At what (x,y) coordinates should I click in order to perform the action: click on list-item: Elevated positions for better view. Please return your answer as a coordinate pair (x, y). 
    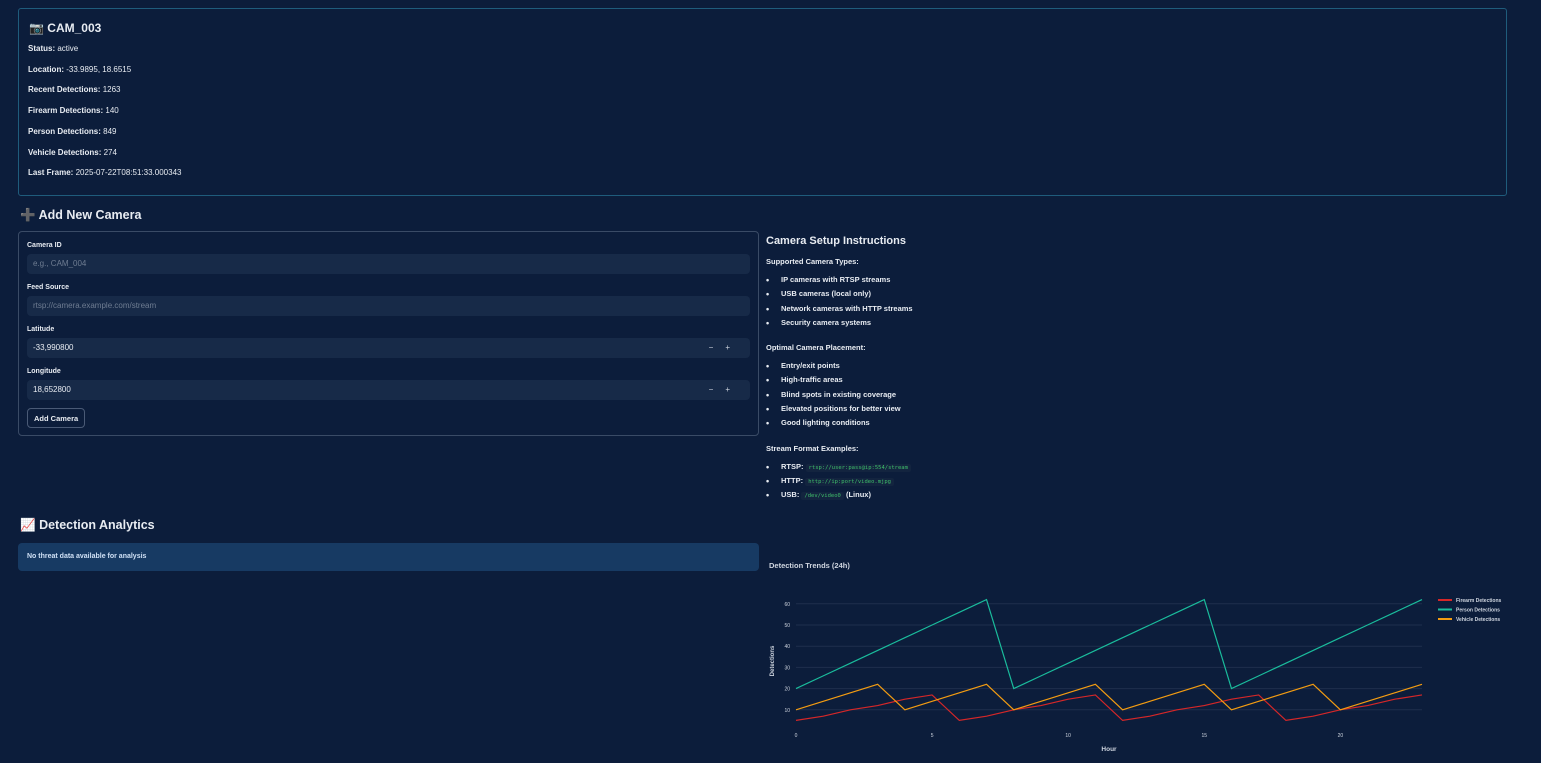
    Looking at the image, I should click on (966, 411).